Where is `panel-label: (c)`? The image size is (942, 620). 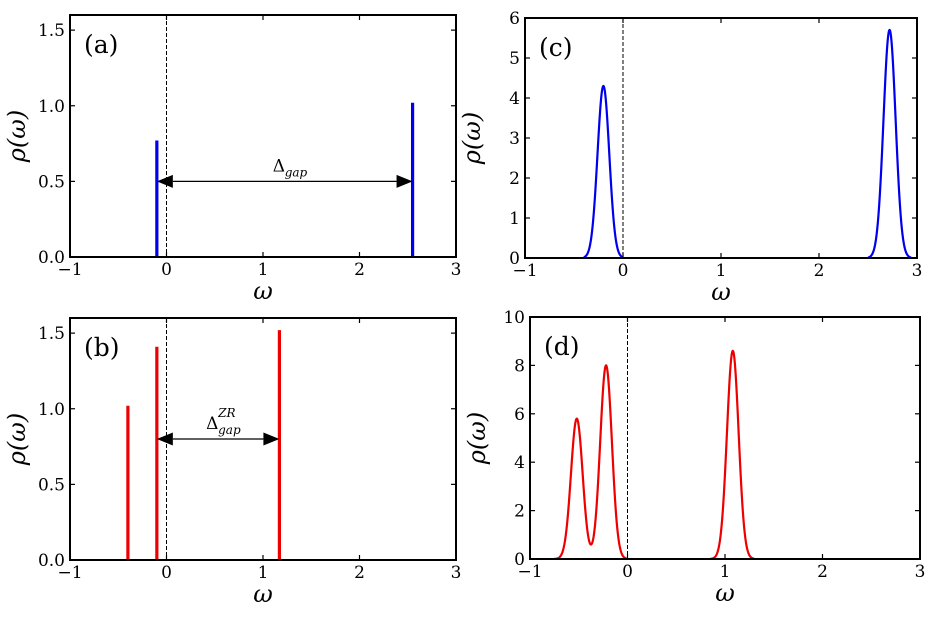 panel-label: (c) is located at coordinates (556, 47).